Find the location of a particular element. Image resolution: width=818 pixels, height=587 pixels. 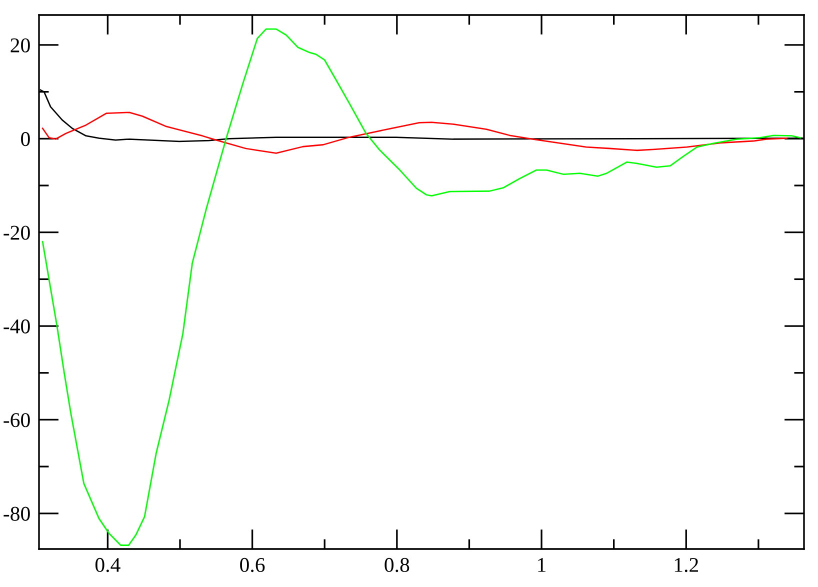

x-tick-label: 1 is located at coordinates (542, 565).